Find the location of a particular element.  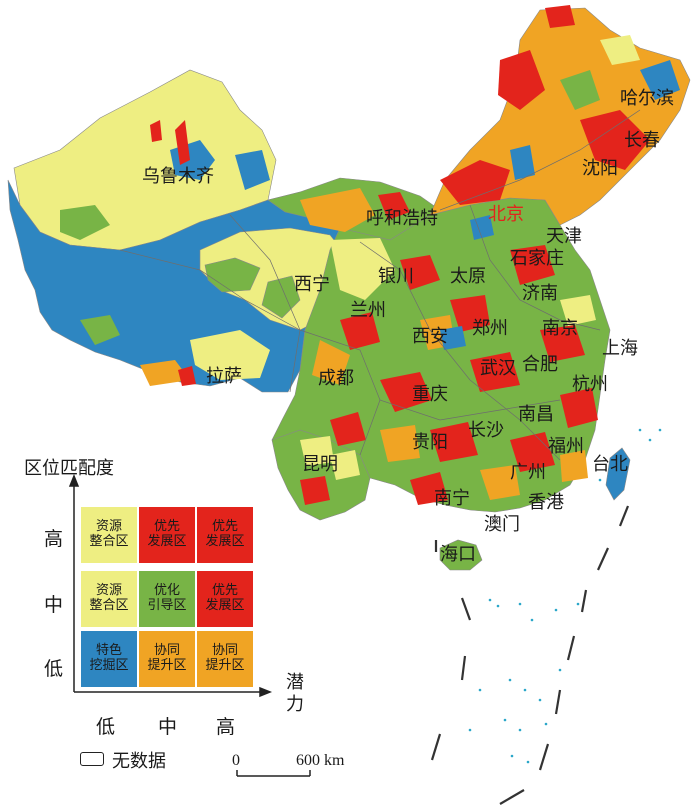

region-qinghai-green is located at coordinates (232, 275).